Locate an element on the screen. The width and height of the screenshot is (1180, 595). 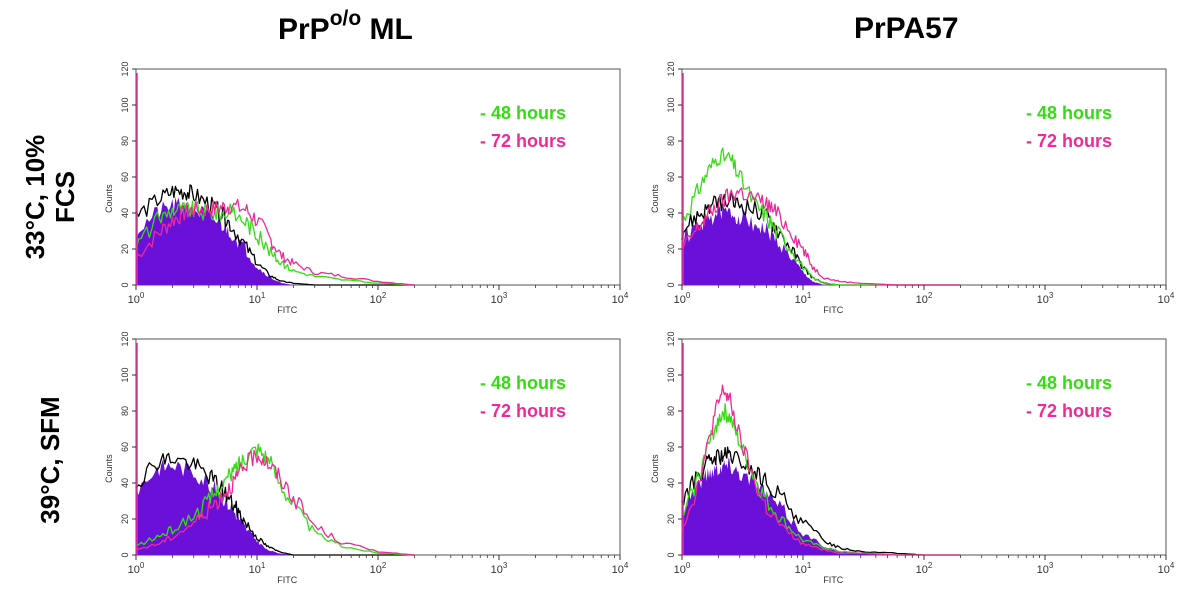
row-title-line1: 39°C, SFM is located at coordinates (50, 460).